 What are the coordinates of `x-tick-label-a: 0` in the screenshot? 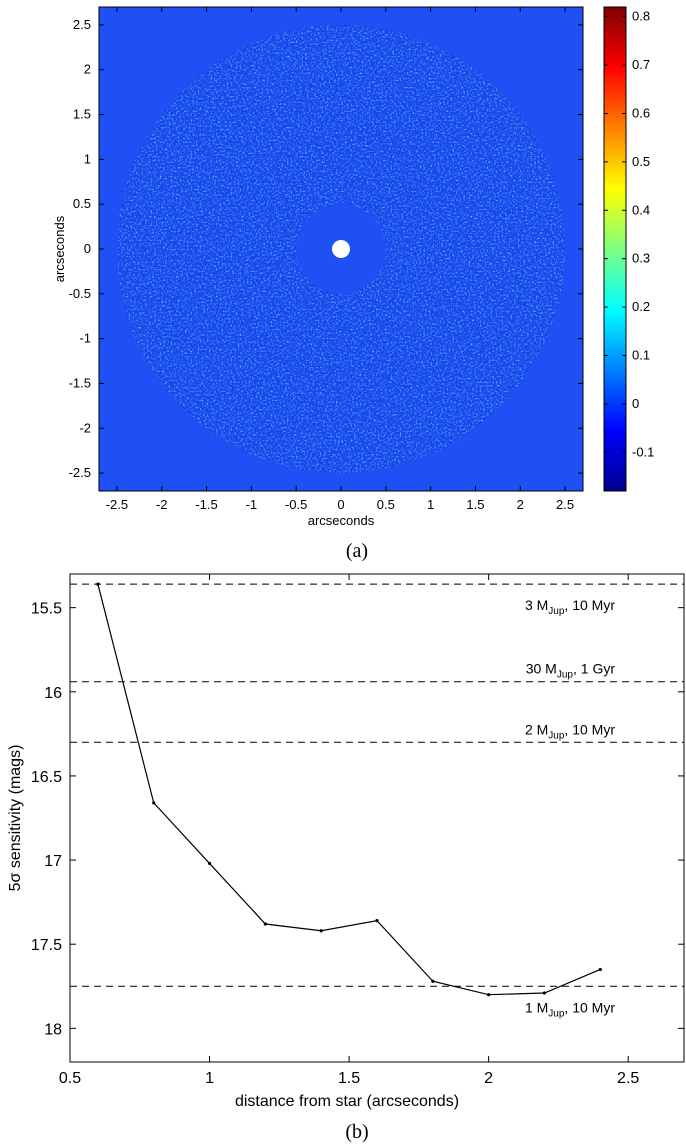 It's located at (340, 504).